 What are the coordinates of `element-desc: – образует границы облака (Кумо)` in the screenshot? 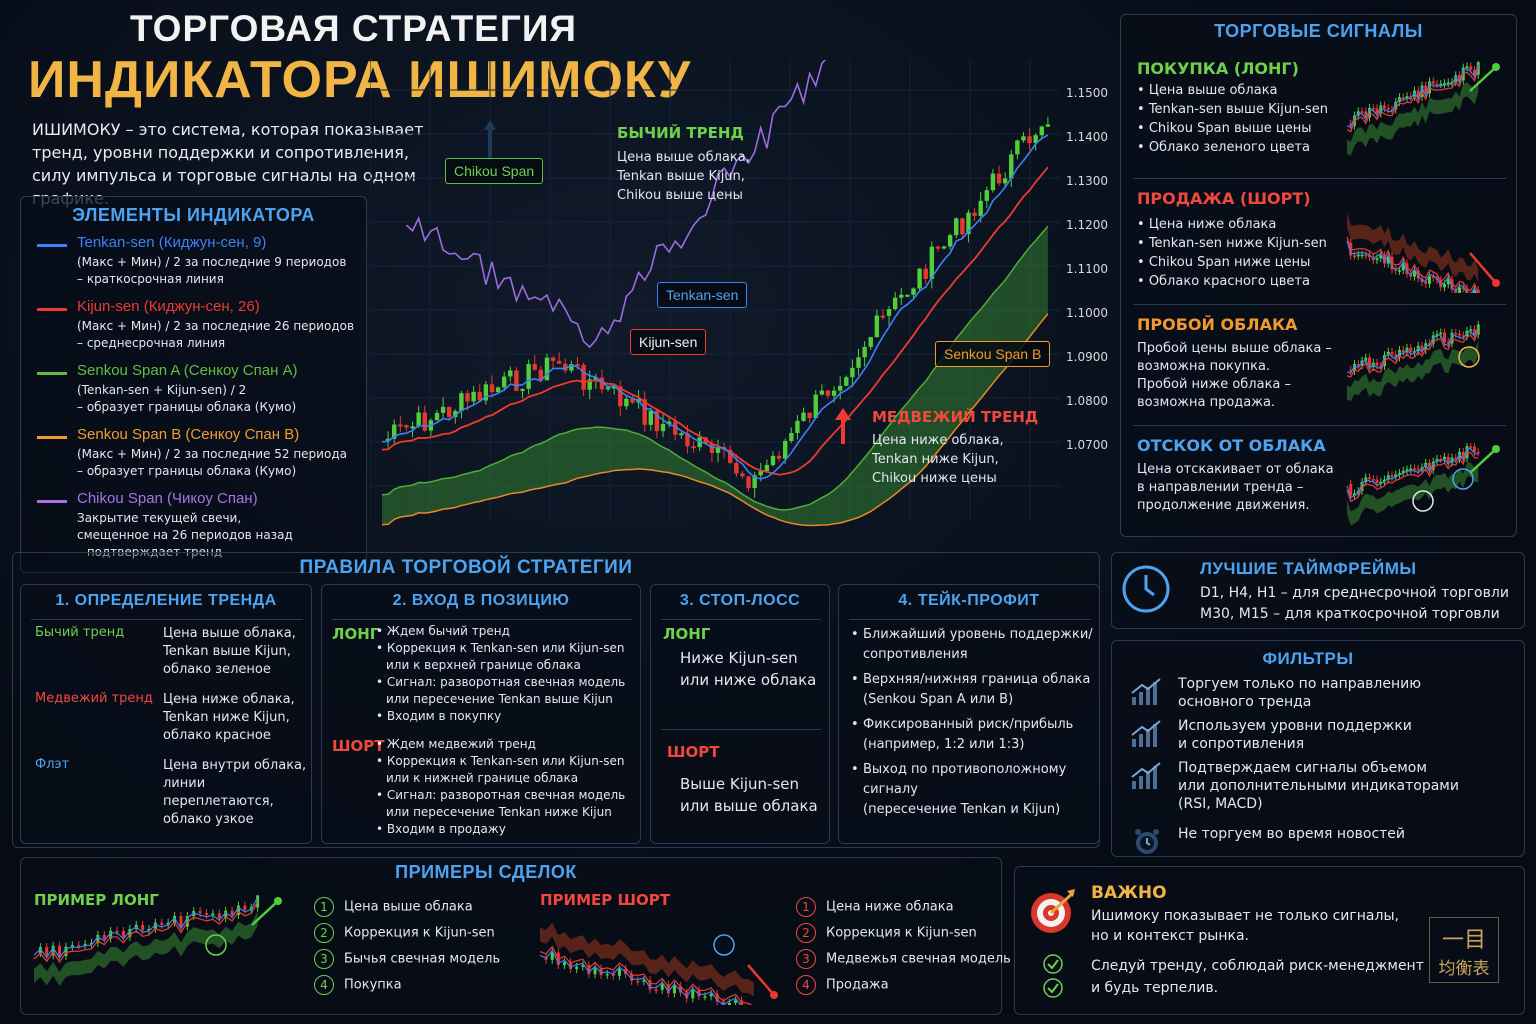 It's located at (187, 407).